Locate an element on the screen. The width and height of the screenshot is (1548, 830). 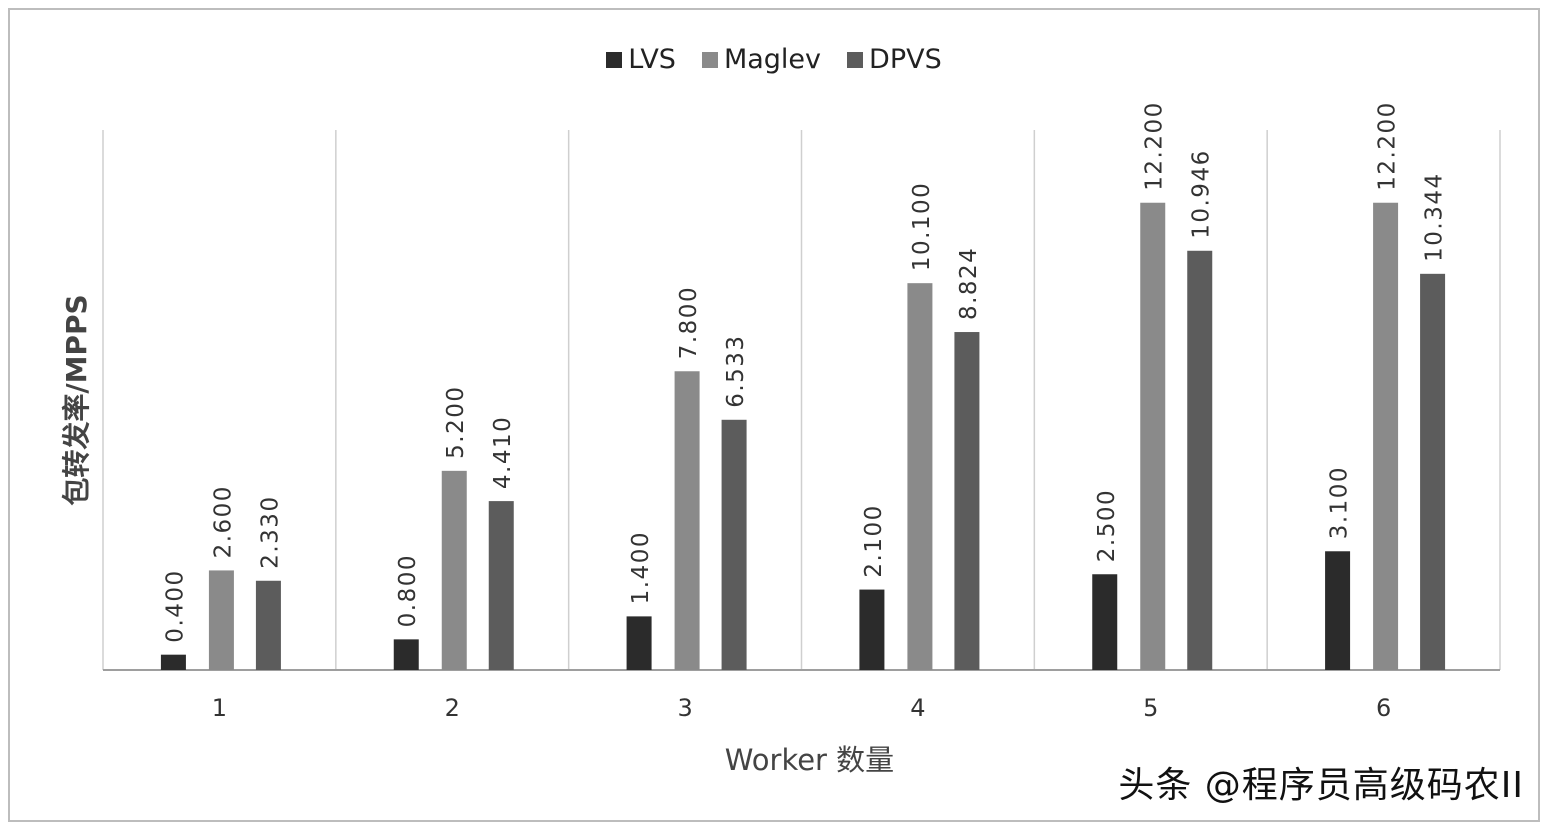
data-label-maglev-6: 12.200 is located at coordinates (1388, 145).